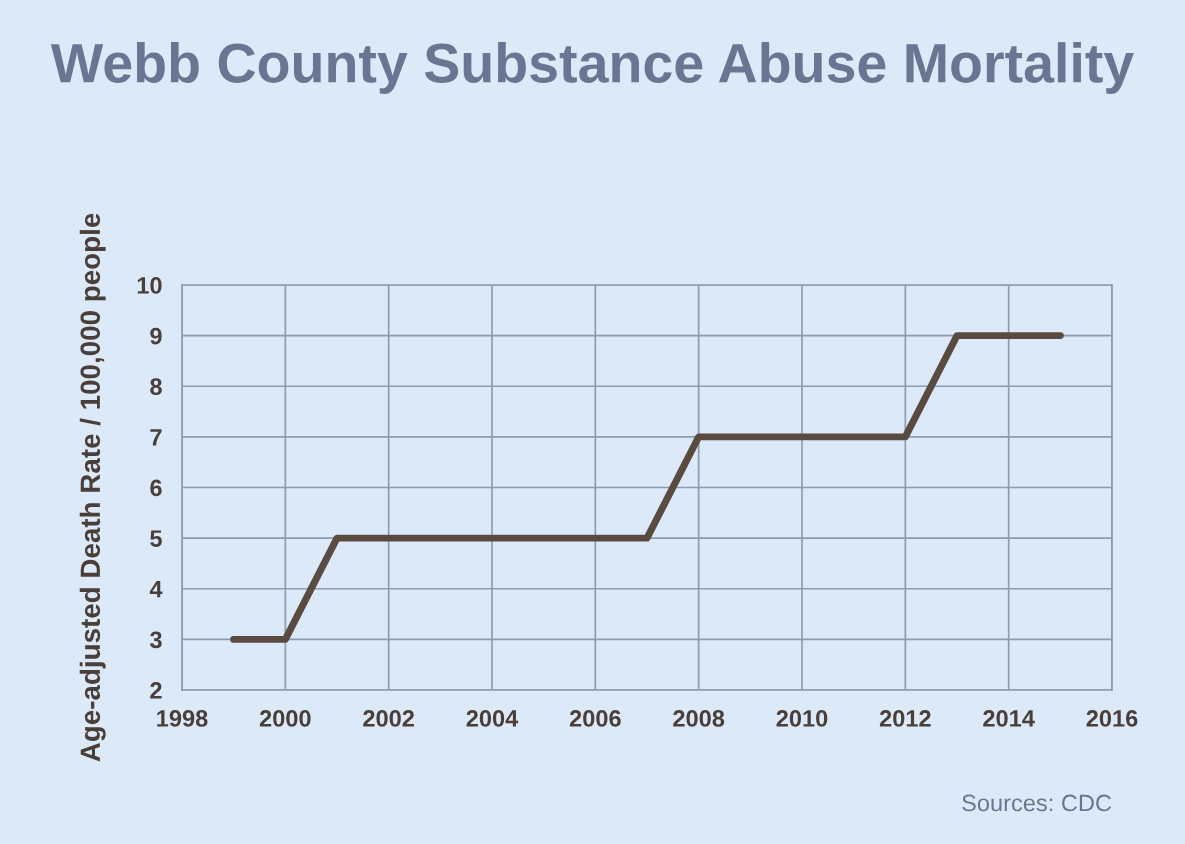 The height and width of the screenshot is (844, 1185). I want to click on y-tick-label: 2, so click(156, 690).